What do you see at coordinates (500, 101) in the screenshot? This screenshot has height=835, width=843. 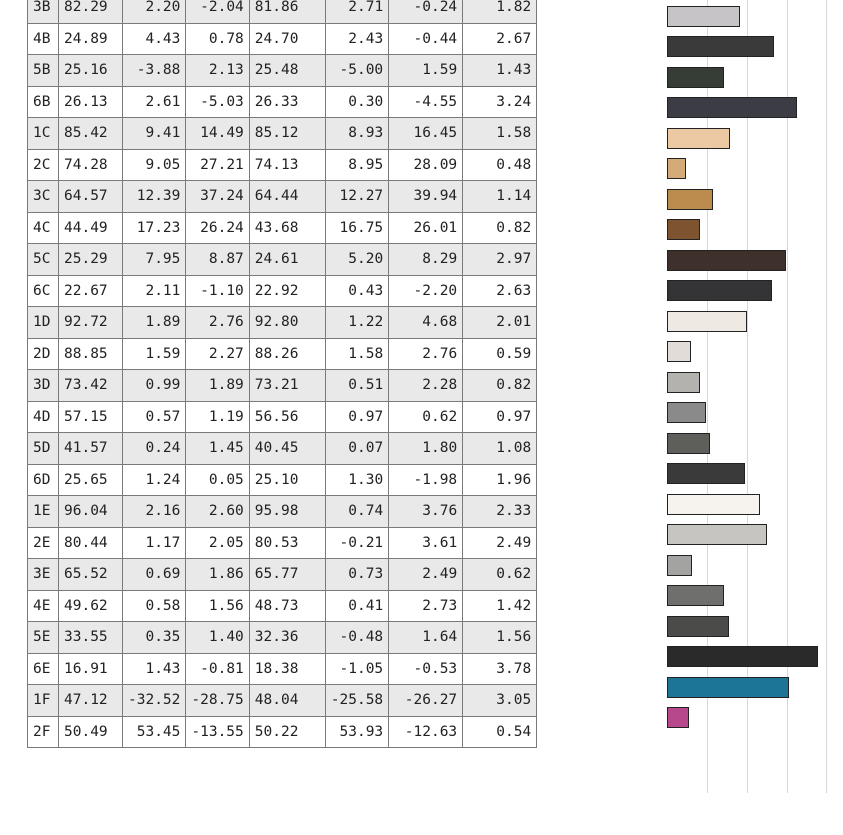 I see `value-cell-7: 3.24` at bounding box center [500, 101].